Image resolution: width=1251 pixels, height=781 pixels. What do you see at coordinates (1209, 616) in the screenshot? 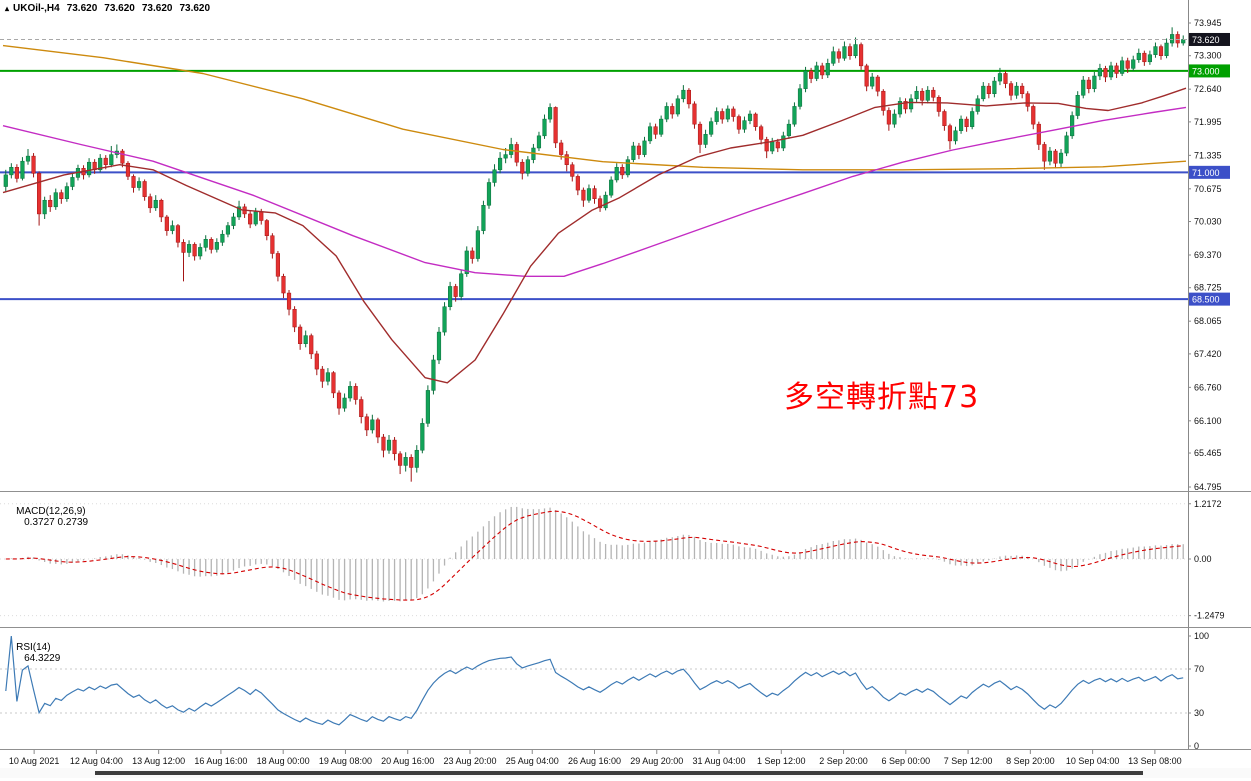
I see `macd-axis-label: -1.2479` at bounding box center [1209, 616].